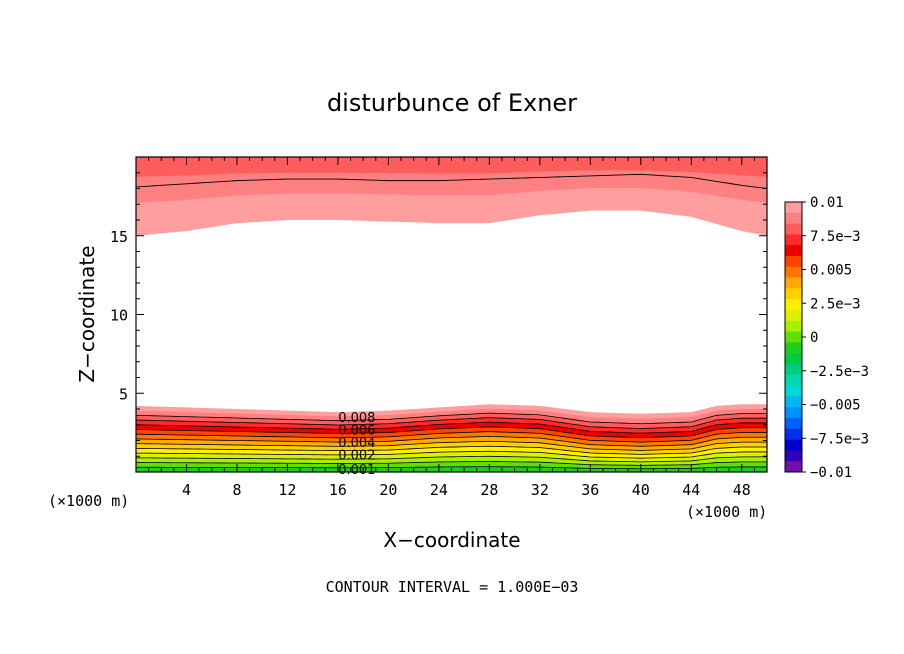 This screenshot has height=654, width=904. I want to click on contour-label: 0.001, so click(356, 470).